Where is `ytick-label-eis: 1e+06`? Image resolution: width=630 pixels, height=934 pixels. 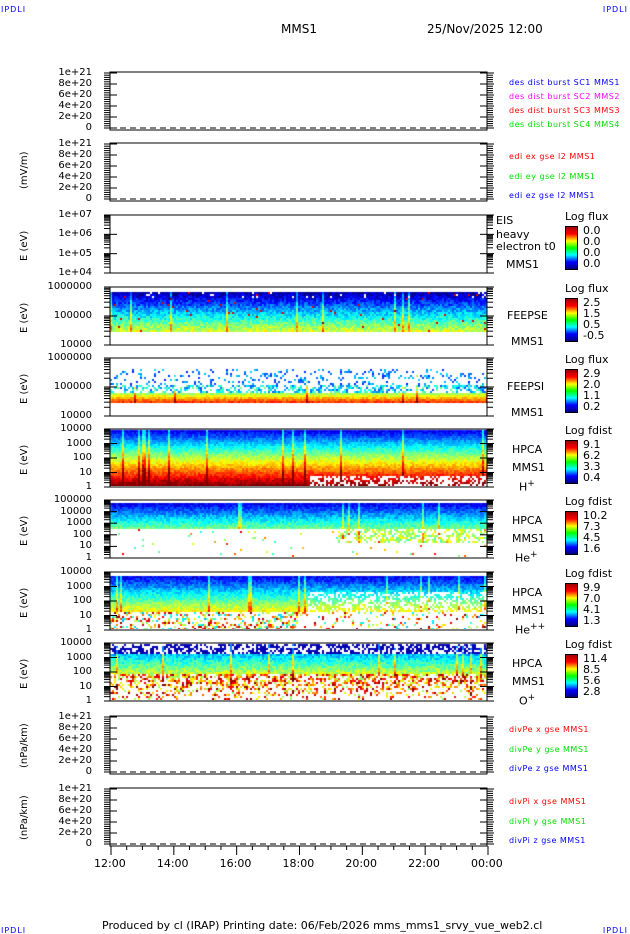 ytick-label-eis: 1e+06 is located at coordinates (75, 234).